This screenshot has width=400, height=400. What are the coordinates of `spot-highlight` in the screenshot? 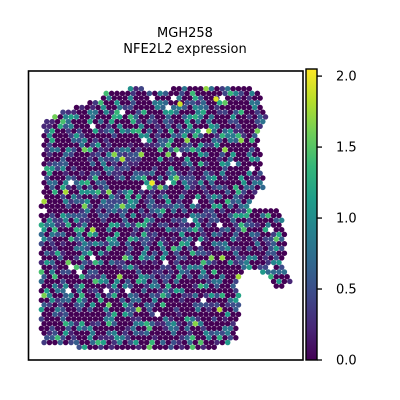 It's located at (152, 183).